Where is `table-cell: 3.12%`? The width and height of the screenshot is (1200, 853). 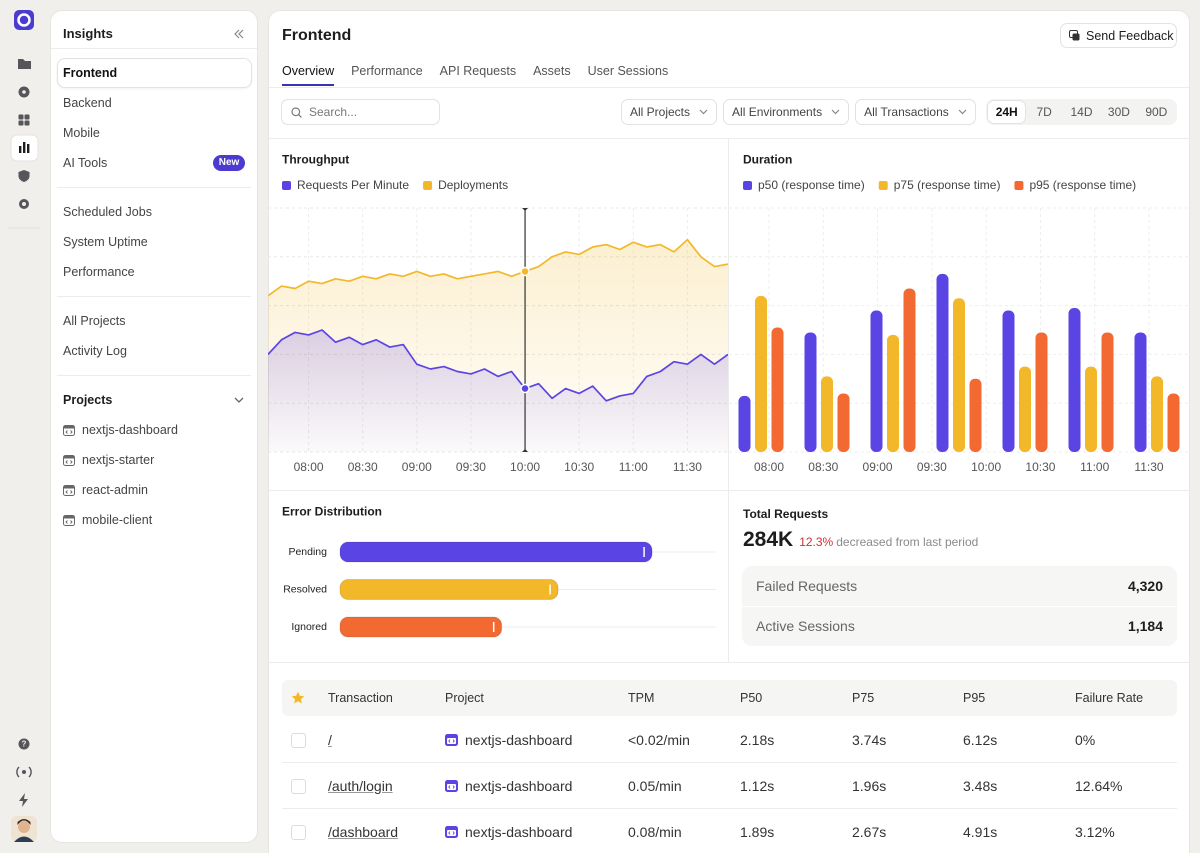 table-cell: 3.12% is located at coordinates (1095, 832).